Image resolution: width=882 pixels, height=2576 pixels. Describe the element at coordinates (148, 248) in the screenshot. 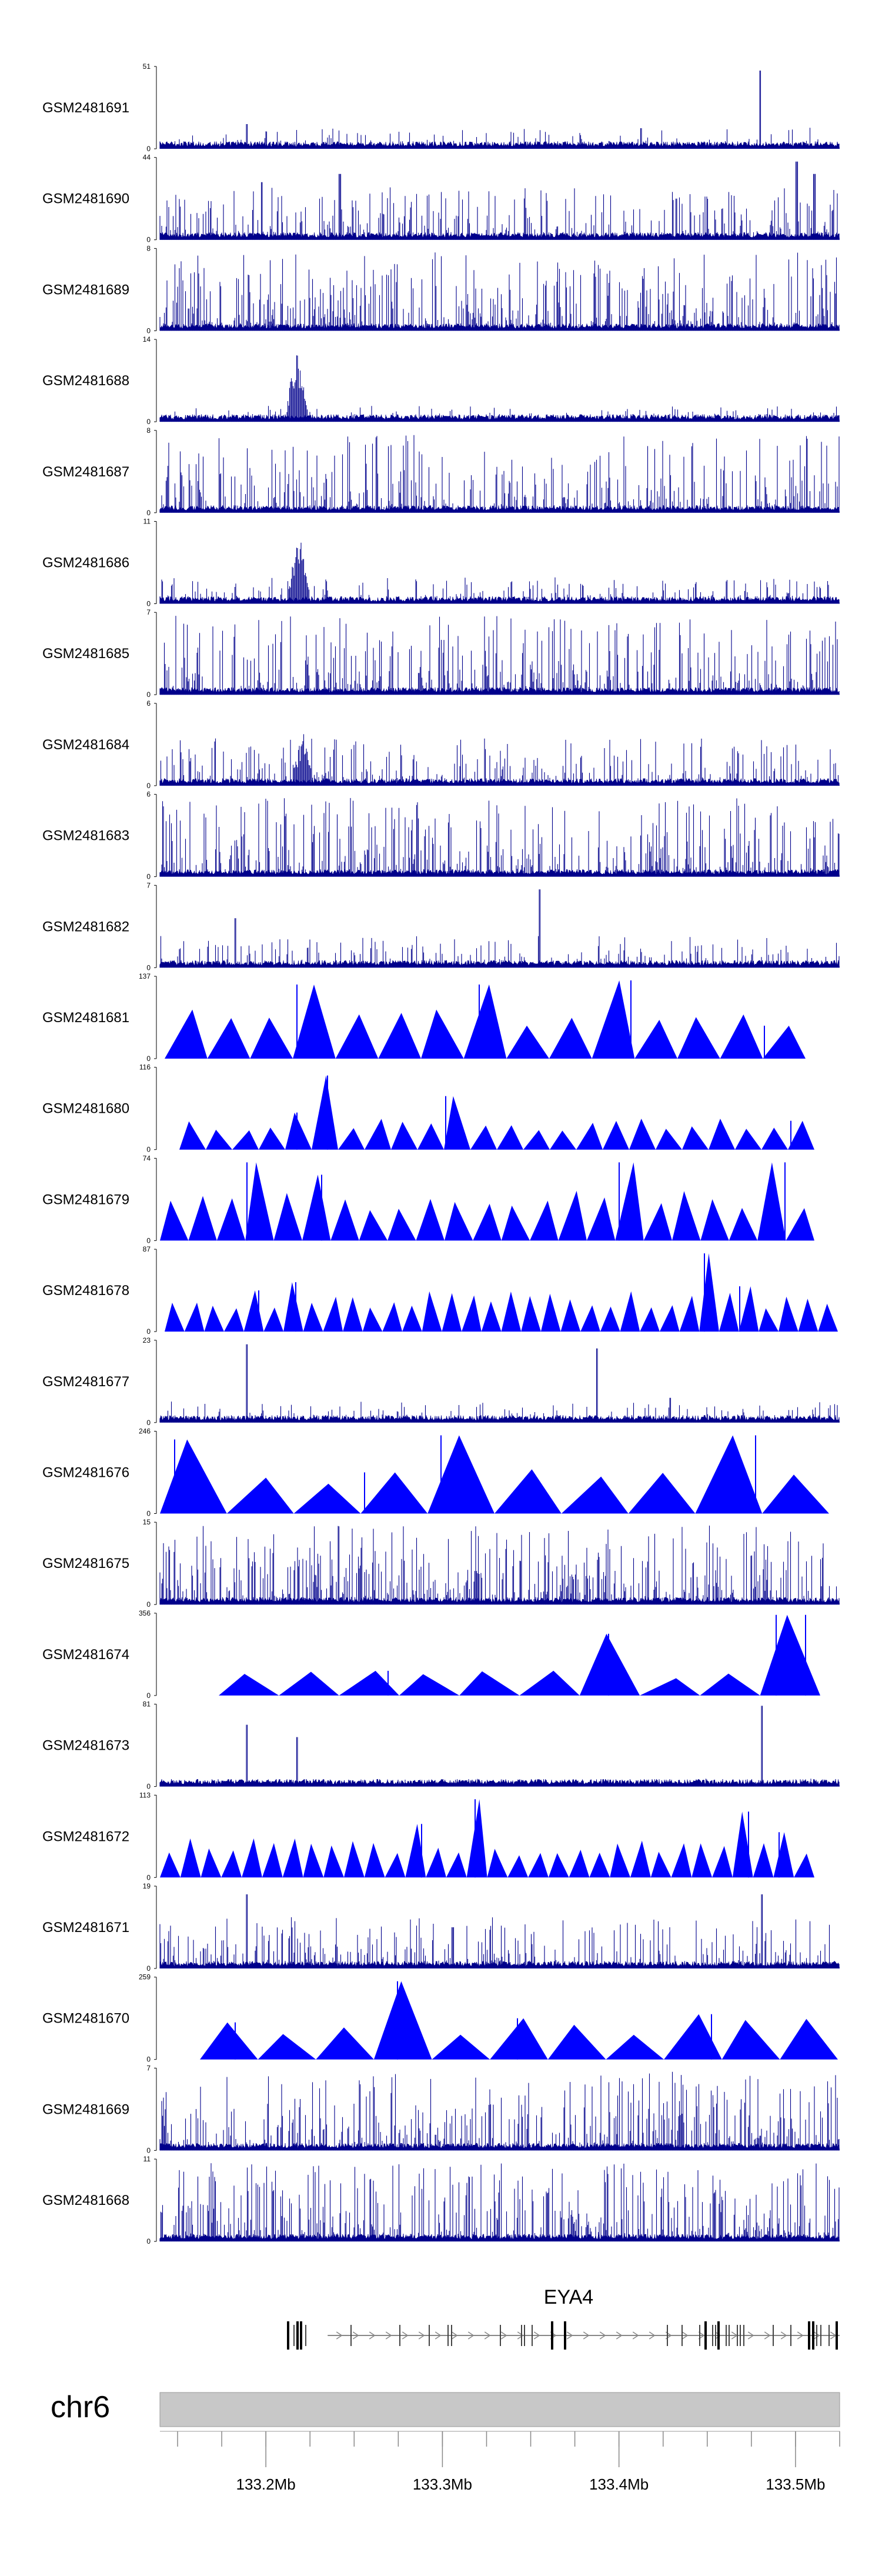

I see `y-axis-max-label: 8` at that location.